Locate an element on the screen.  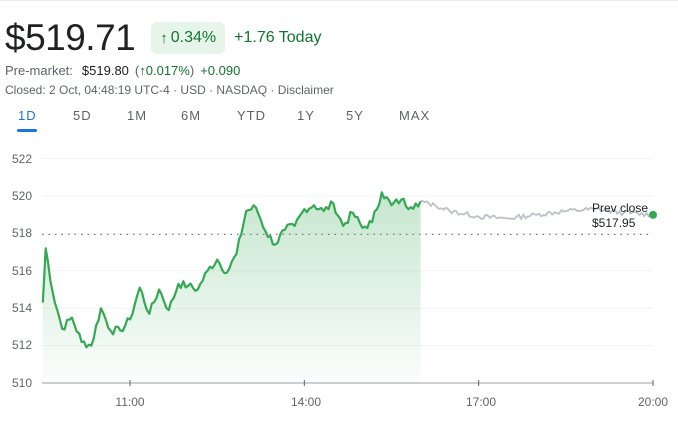
y-label-512: 512 is located at coordinates (22, 345).